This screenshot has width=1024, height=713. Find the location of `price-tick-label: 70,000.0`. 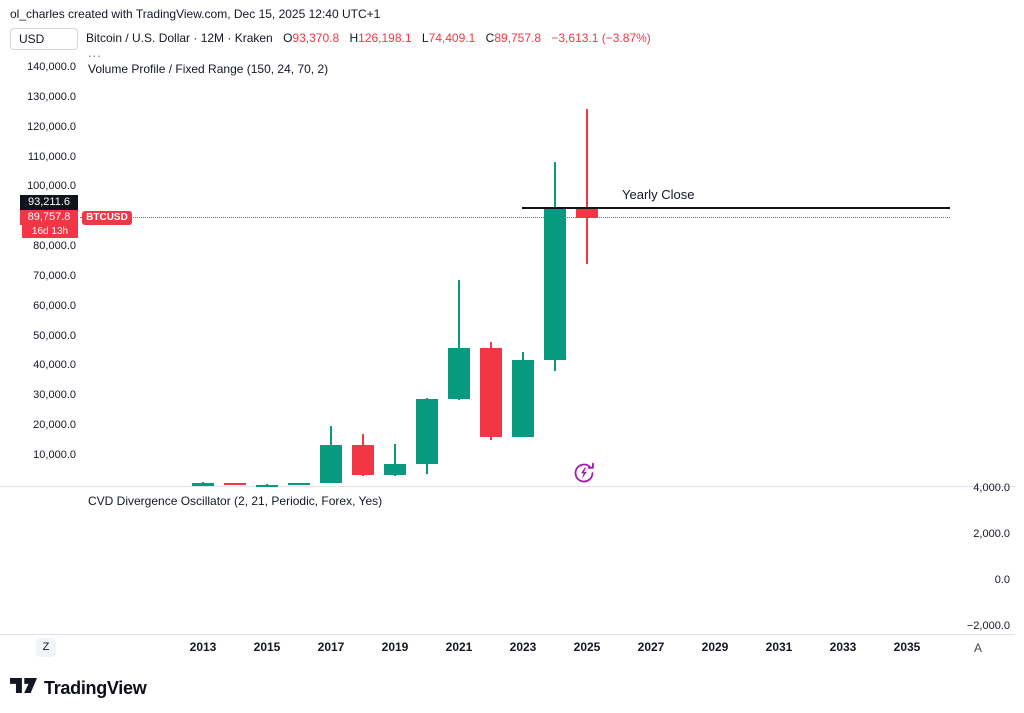

price-tick-label: 70,000.0 is located at coordinates (54, 275).